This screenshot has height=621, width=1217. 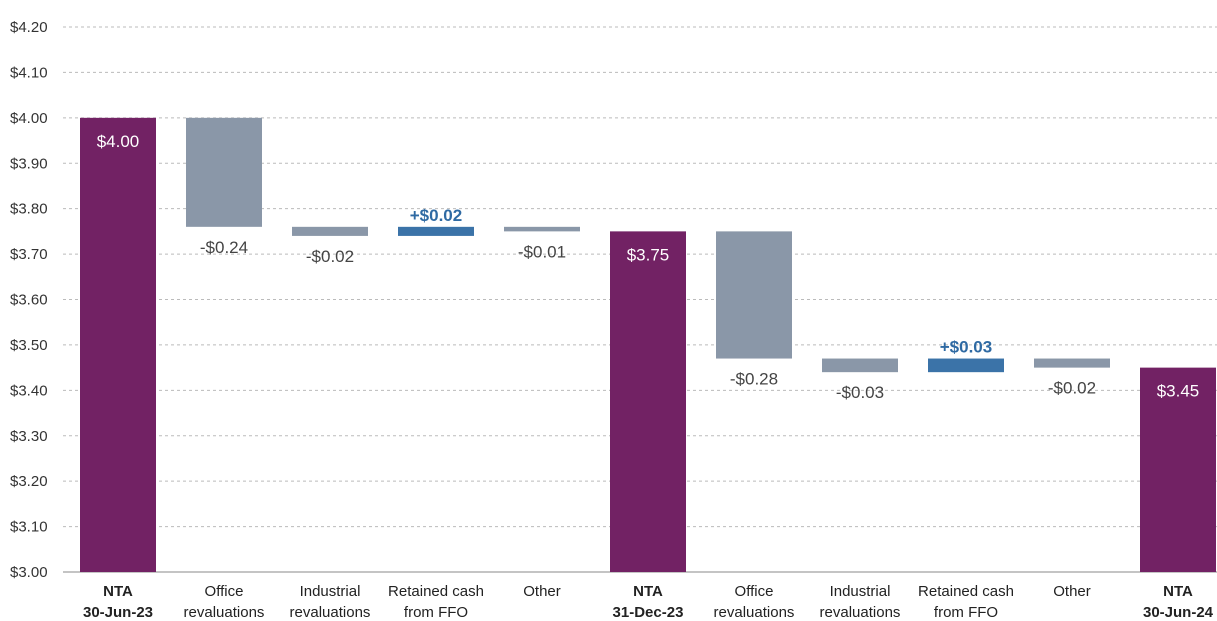 I want to click on data-label: -$0.24, so click(x=224, y=247).